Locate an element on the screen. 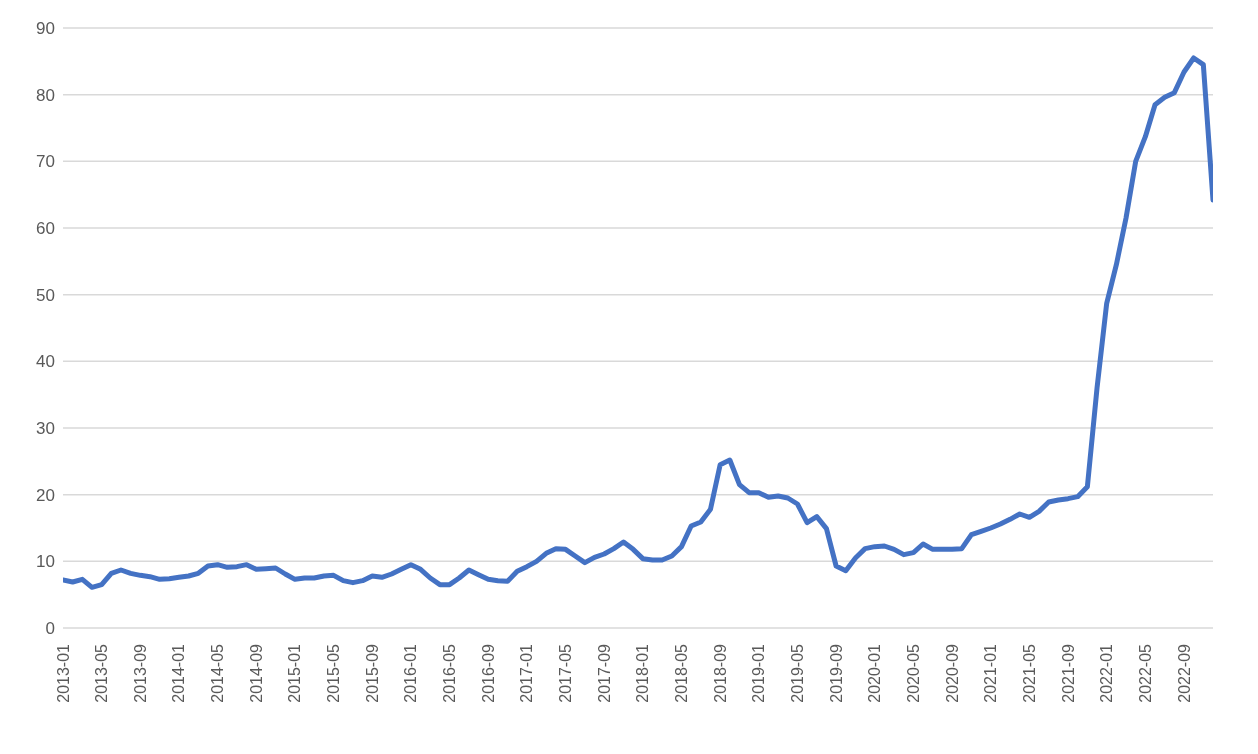  x-tick-label: 2021-05 is located at coordinates (1029, 673).